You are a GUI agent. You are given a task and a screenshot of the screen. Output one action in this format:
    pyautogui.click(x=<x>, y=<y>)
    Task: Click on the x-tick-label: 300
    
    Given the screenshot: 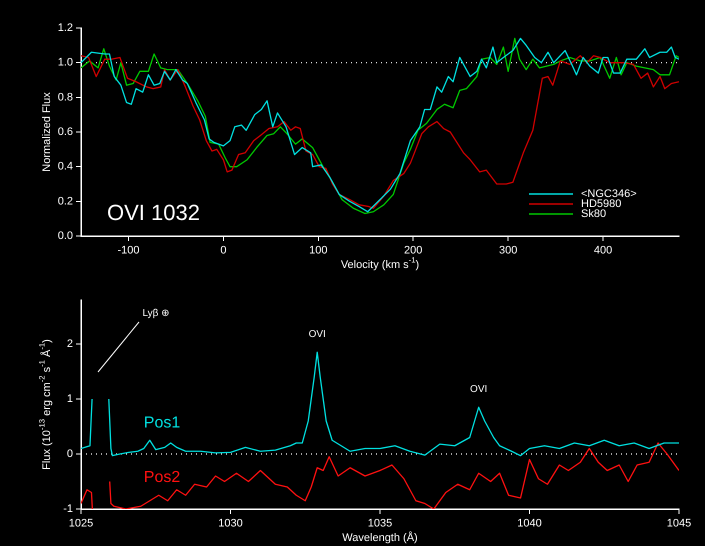 What is the action you would take?
    pyautogui.click(x=508, y=250)
    